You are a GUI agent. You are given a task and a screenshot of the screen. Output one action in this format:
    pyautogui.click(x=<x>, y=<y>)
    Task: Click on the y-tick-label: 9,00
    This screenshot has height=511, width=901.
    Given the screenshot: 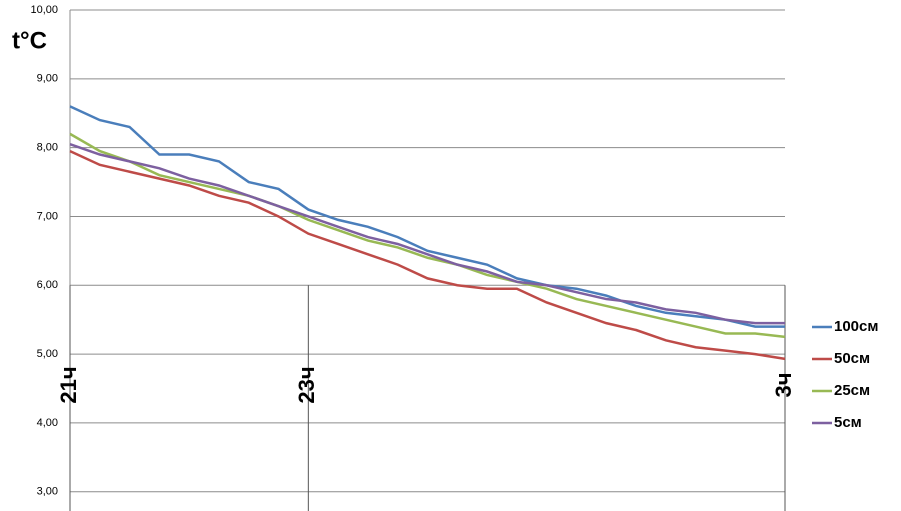 What is the action you would take?
    pyautogui.click(x=47, y=79)
    